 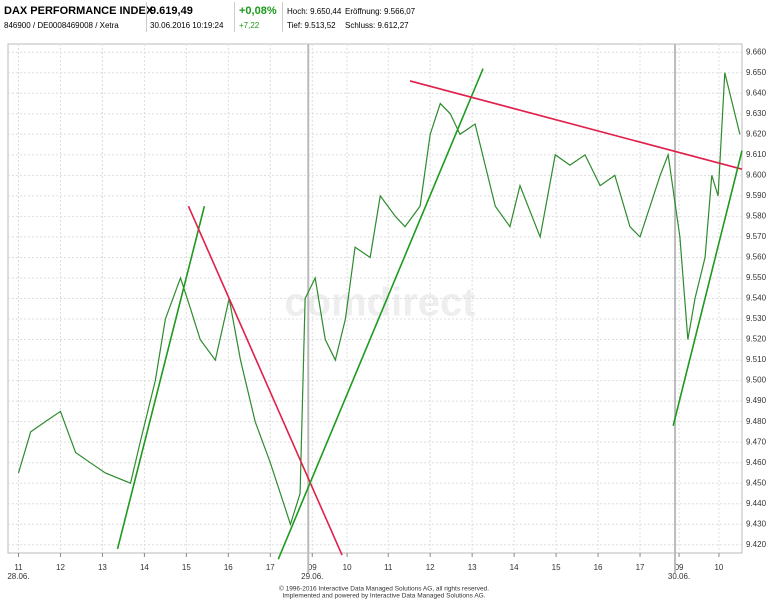 I want to click on change-pct: +0,08%, so click(x=258, y=11).